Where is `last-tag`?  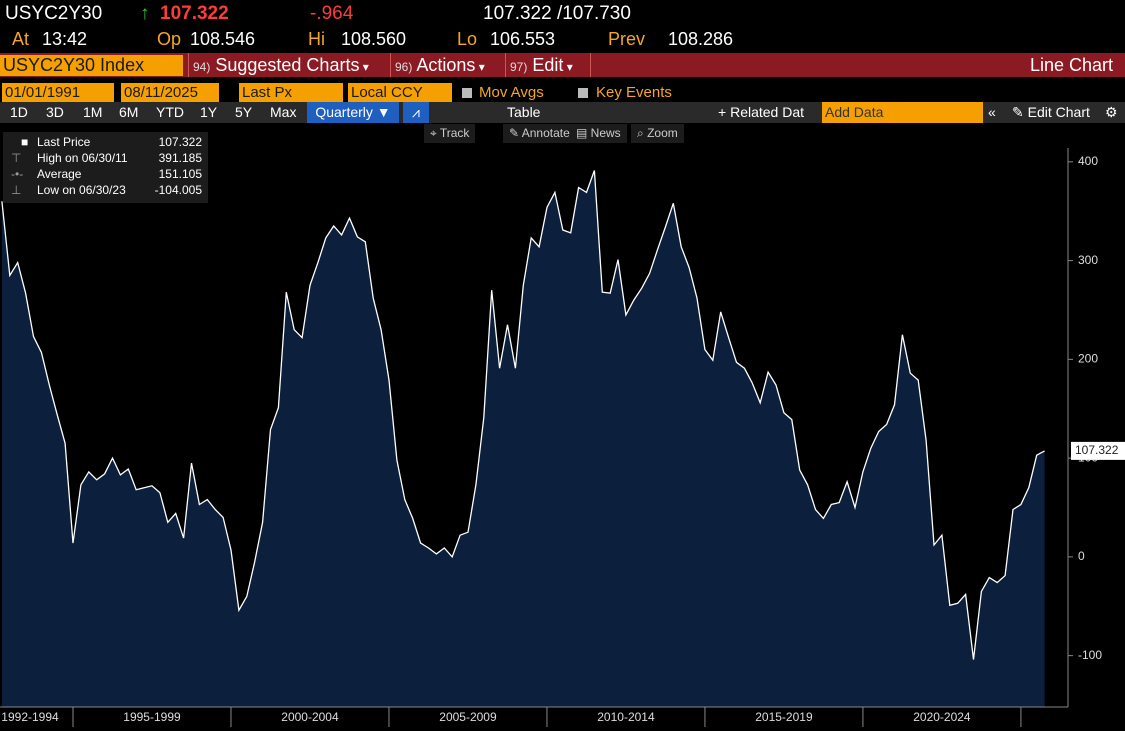
last-tag is located at coordinates (1098, 450).